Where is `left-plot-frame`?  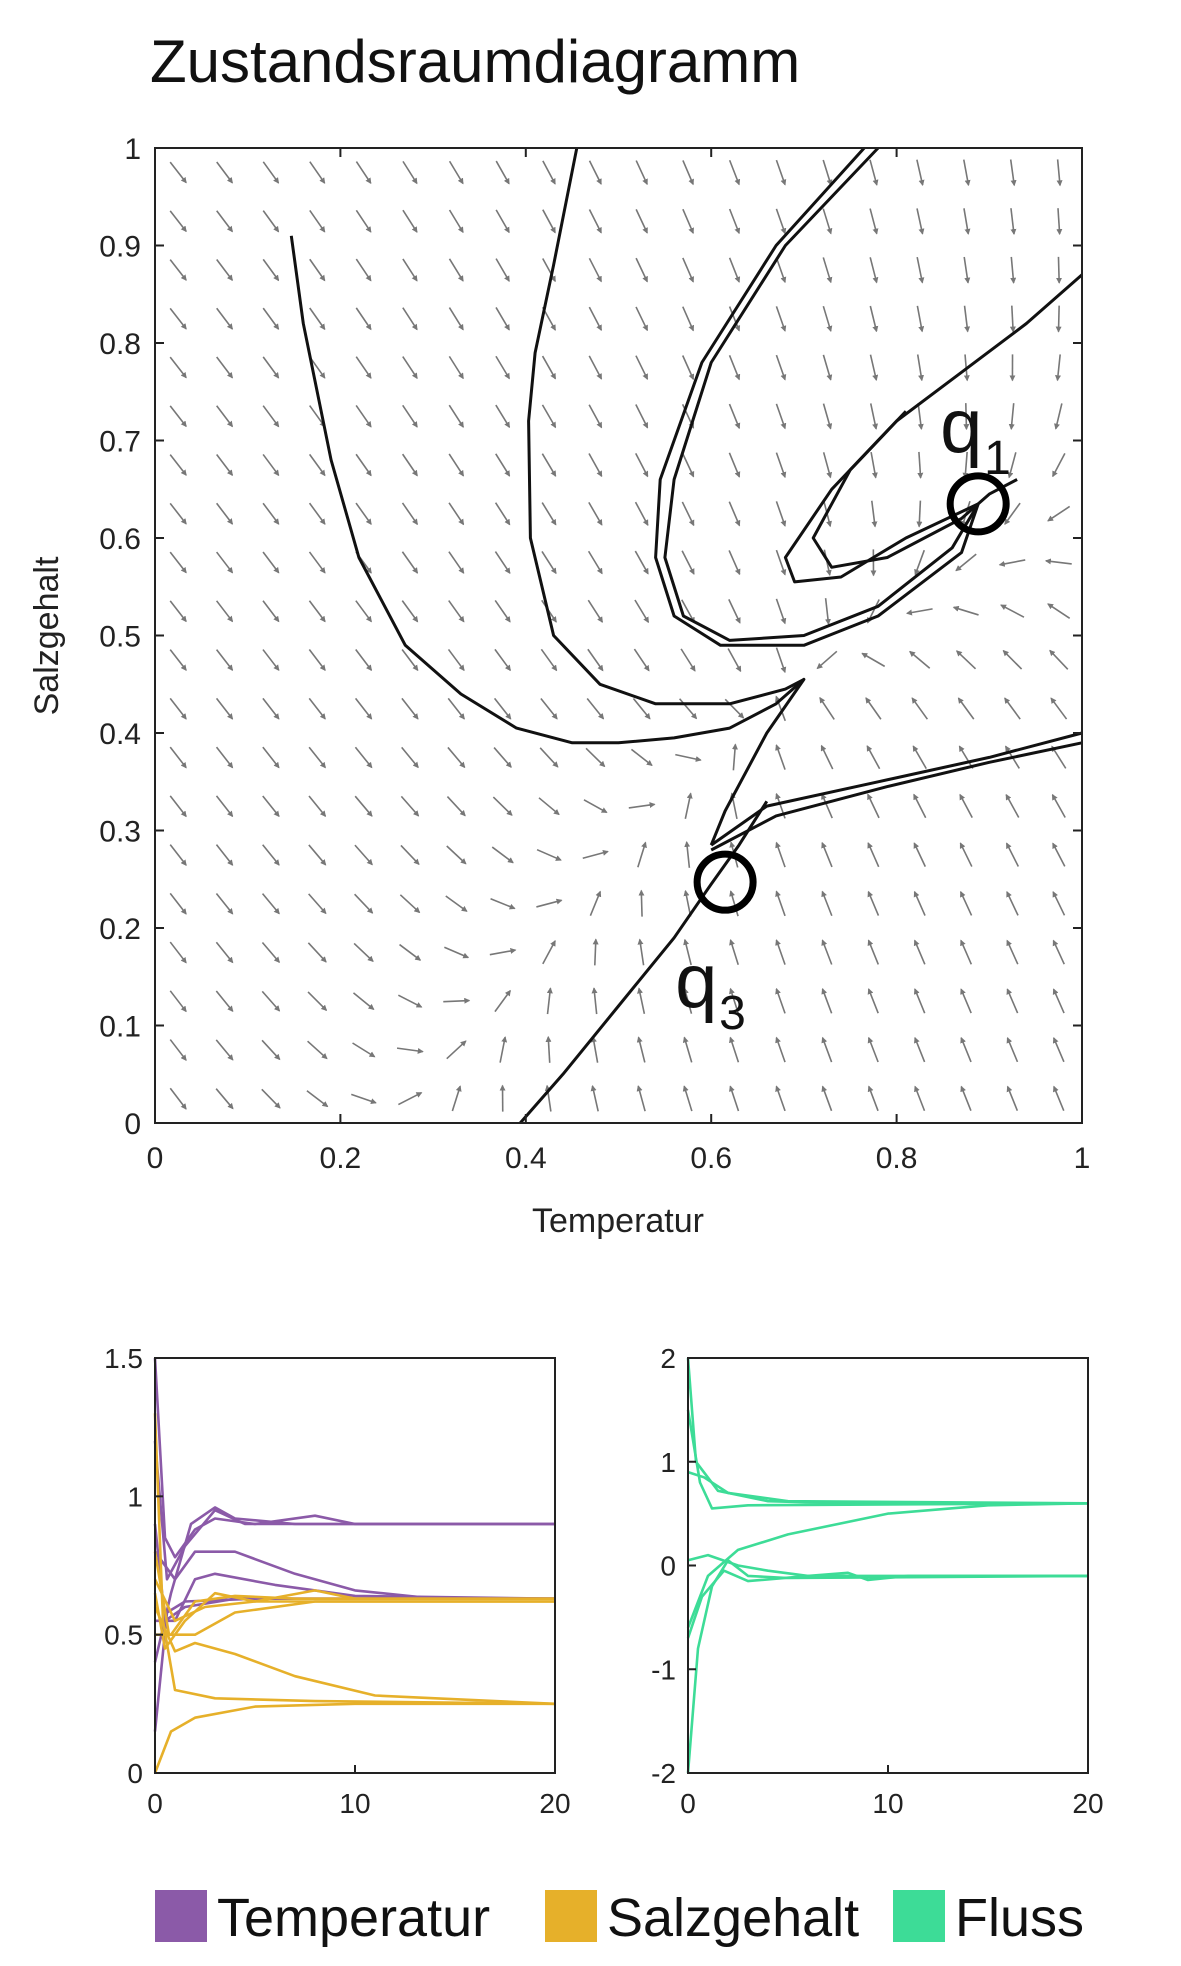 left-plot-frame is located at coordinates (355, 1565).